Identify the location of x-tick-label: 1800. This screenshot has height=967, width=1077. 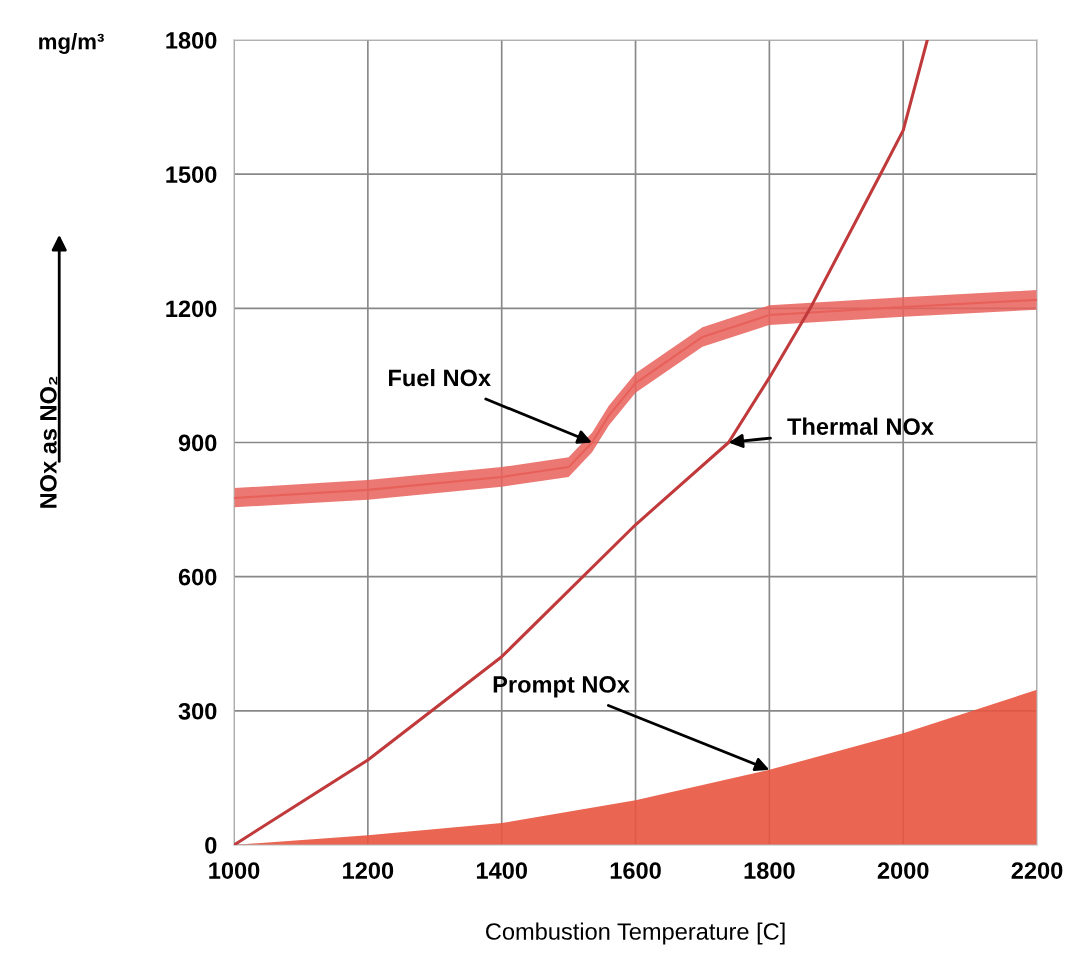
(769, 870).